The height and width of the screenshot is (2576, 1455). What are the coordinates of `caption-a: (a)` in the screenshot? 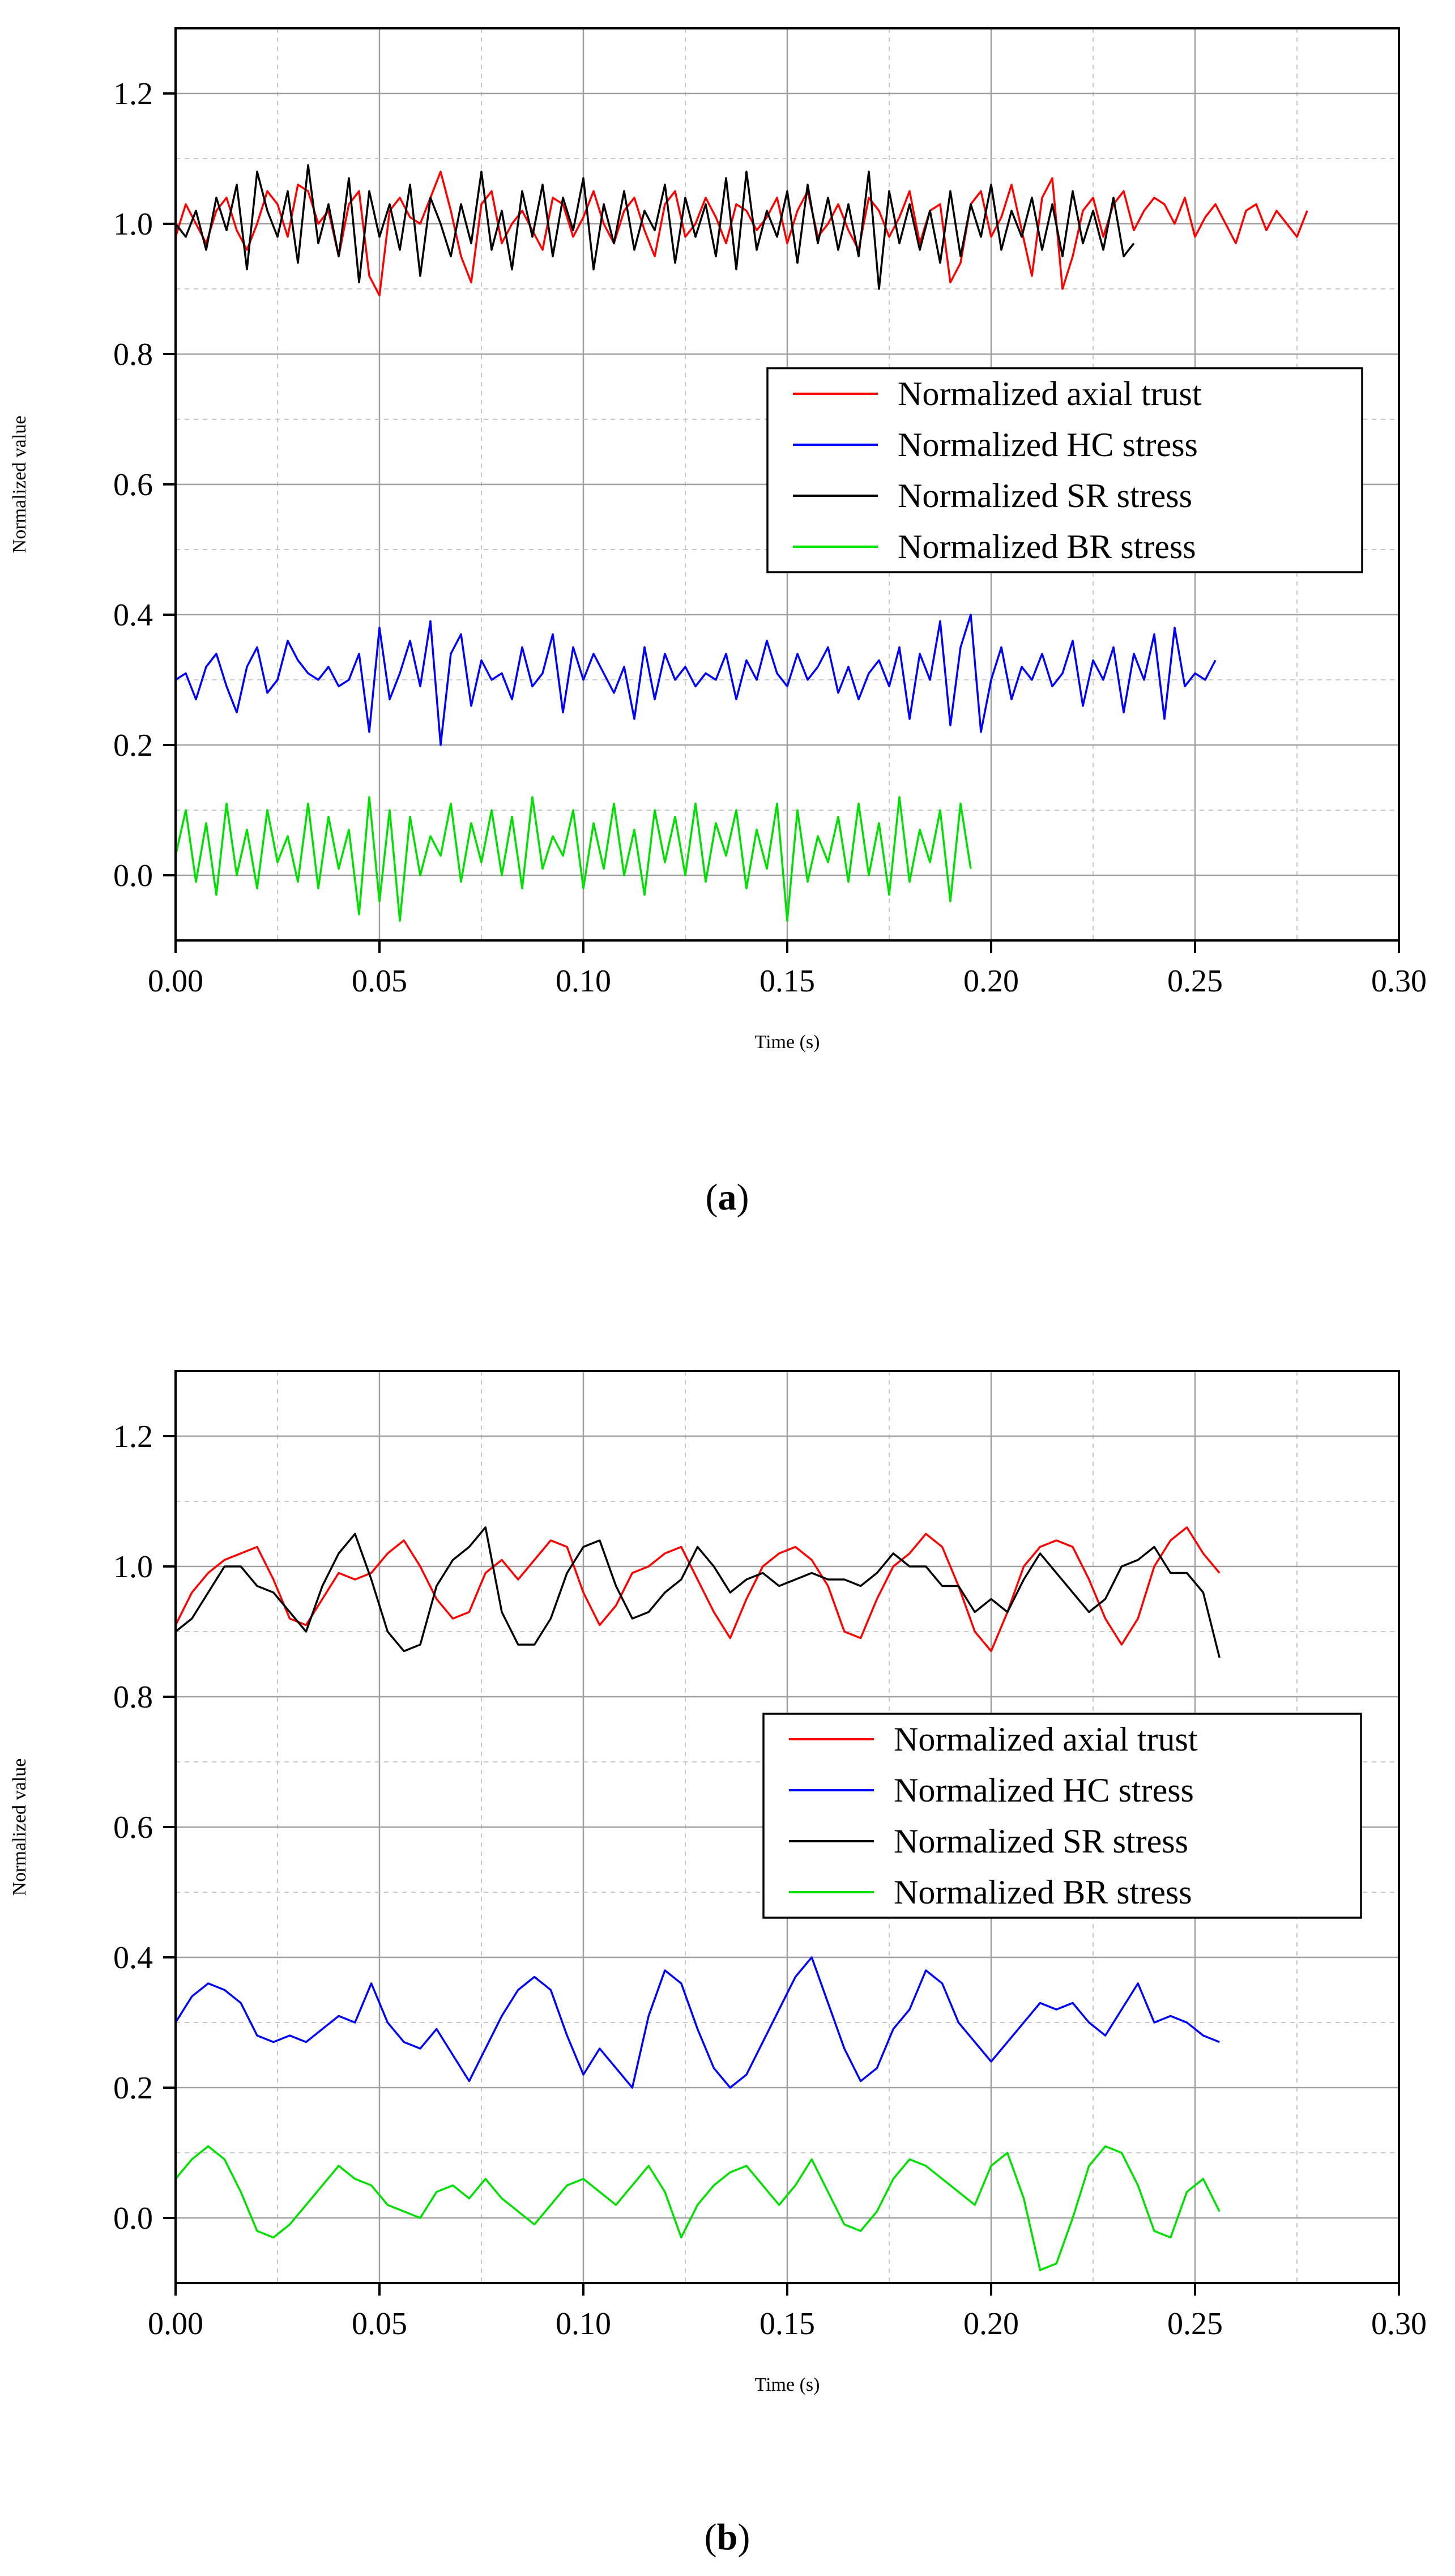 It's located at (727, 1197).